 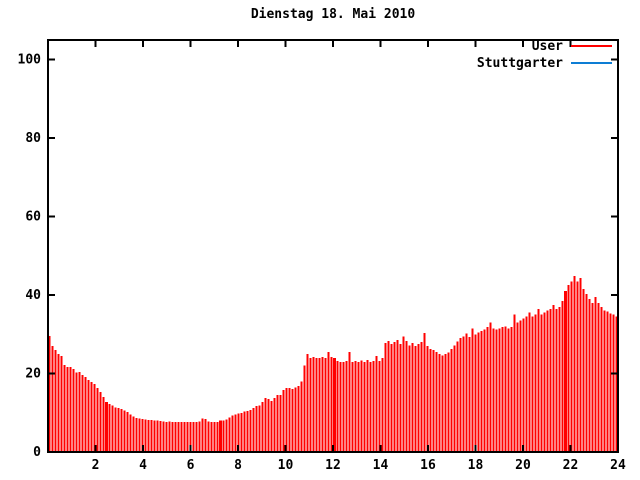 I want to click on legend-label-user: User, so click(x=547, y=46).